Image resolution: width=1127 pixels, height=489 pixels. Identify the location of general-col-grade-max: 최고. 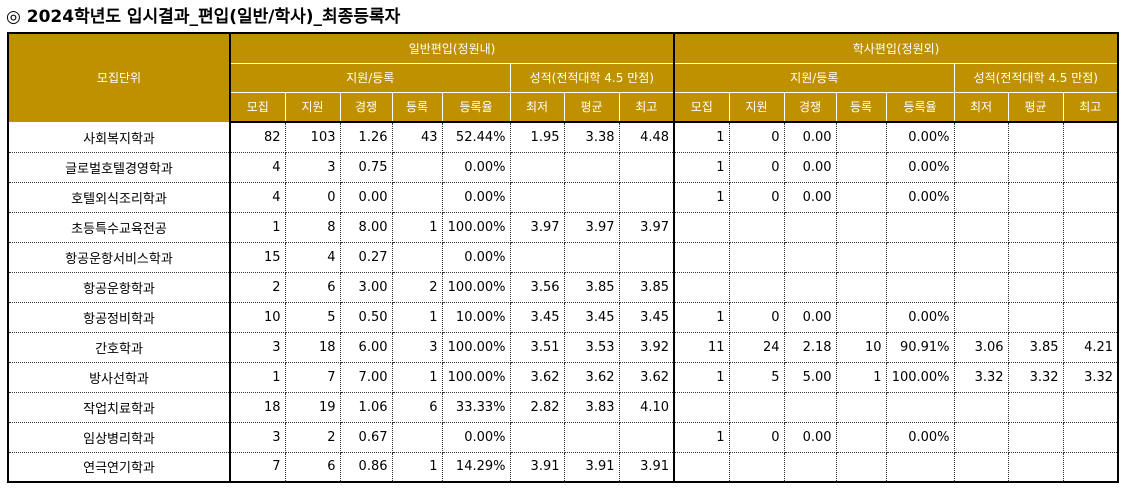
(647, 107).